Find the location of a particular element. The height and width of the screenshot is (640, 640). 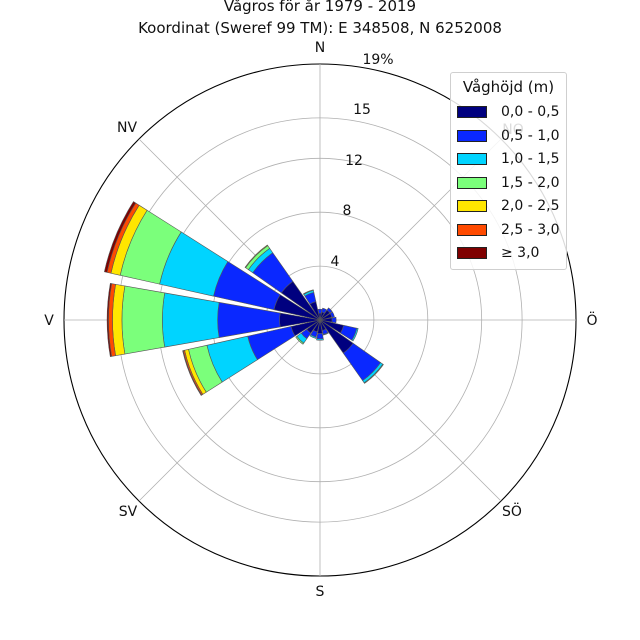

rose-bar-ö-bin-1 is located at coordinates (334, 320).